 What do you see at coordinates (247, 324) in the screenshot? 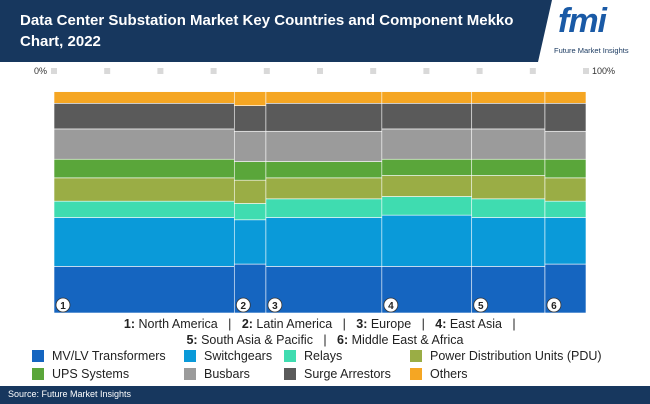
I see `country-number: 2:` at bounding box center [247, 324].